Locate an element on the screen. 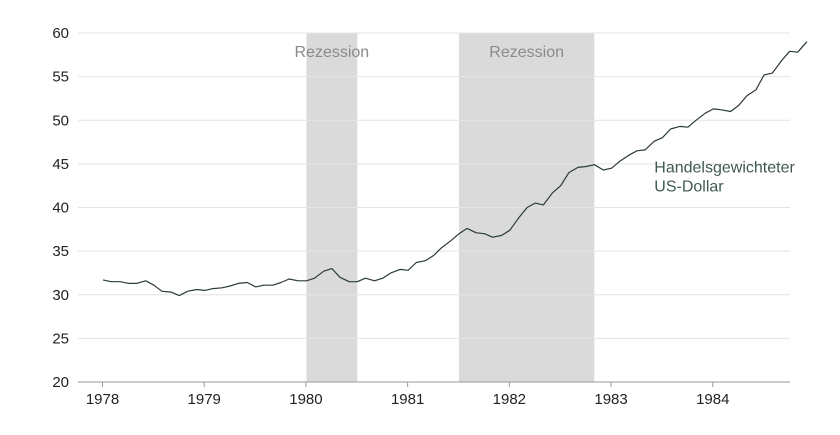 This screenshot has width=840, height=435. series-label: Handelsgewichteter is located at coordinates (724, 168).